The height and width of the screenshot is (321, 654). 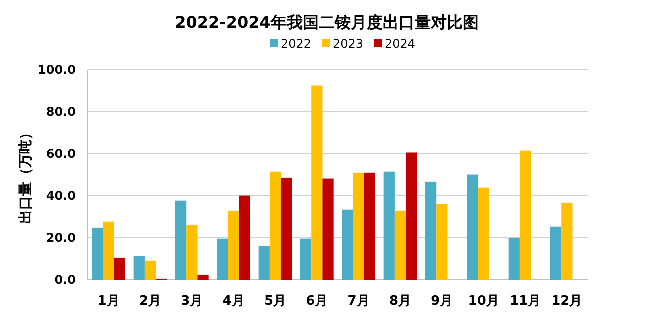 I want to click on chart-title: 2022-2024年我国二铵月度出口量对比图, so click(x=327, y=22).